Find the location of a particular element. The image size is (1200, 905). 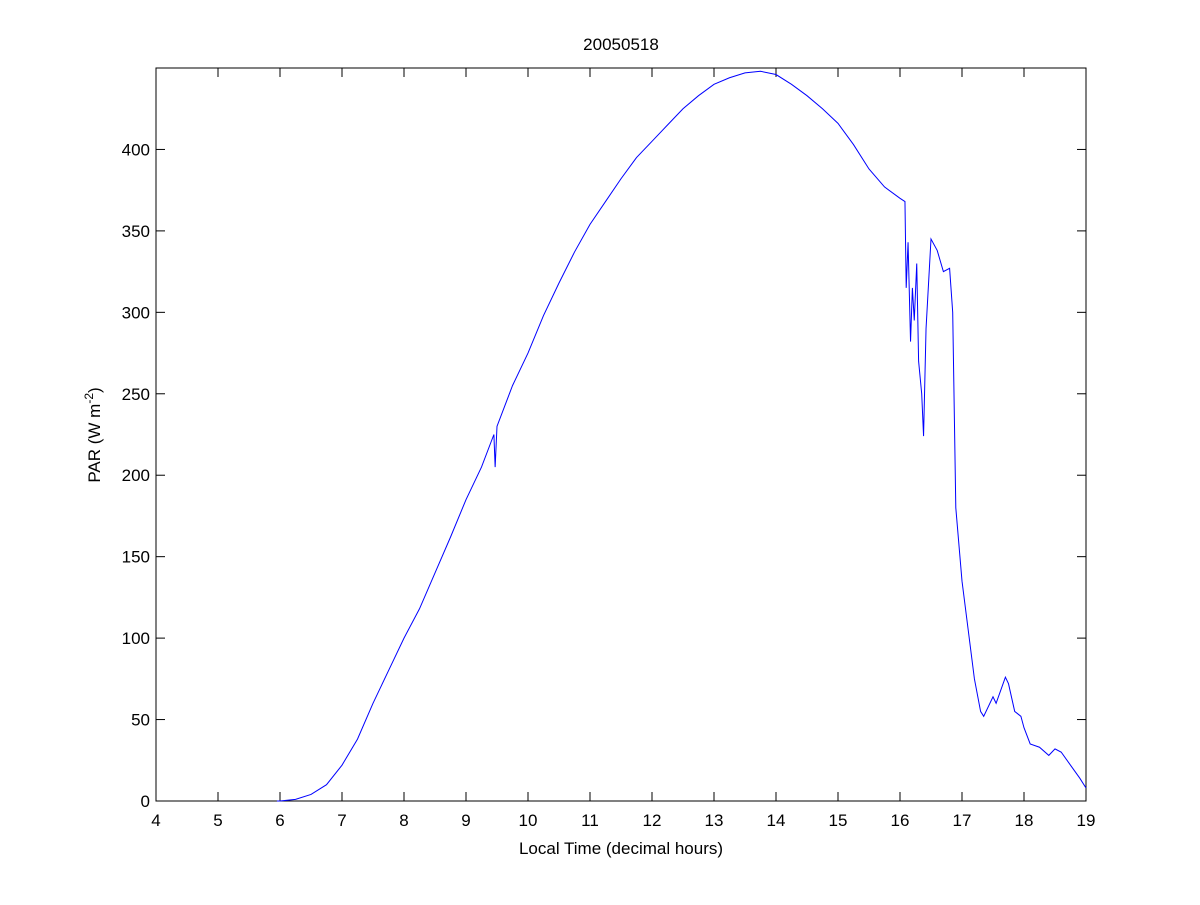

y-tick-label: 200 is located at coordinates (136, 475).